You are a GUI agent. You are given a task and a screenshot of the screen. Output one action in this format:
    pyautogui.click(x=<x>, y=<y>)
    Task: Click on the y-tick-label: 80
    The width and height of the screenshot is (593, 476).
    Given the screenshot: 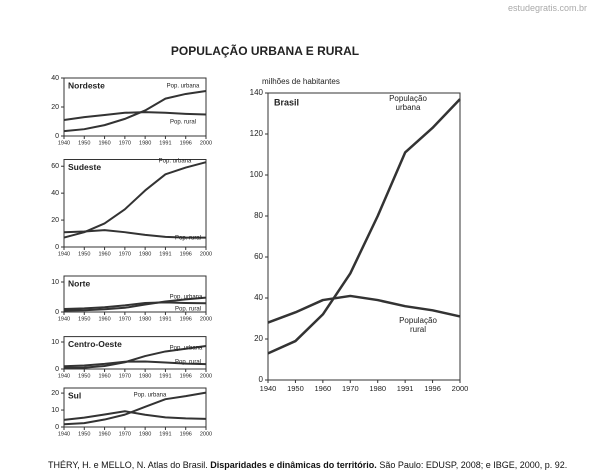 What is the action you would take?
    pyautogui.click(x=258, y=215)
    